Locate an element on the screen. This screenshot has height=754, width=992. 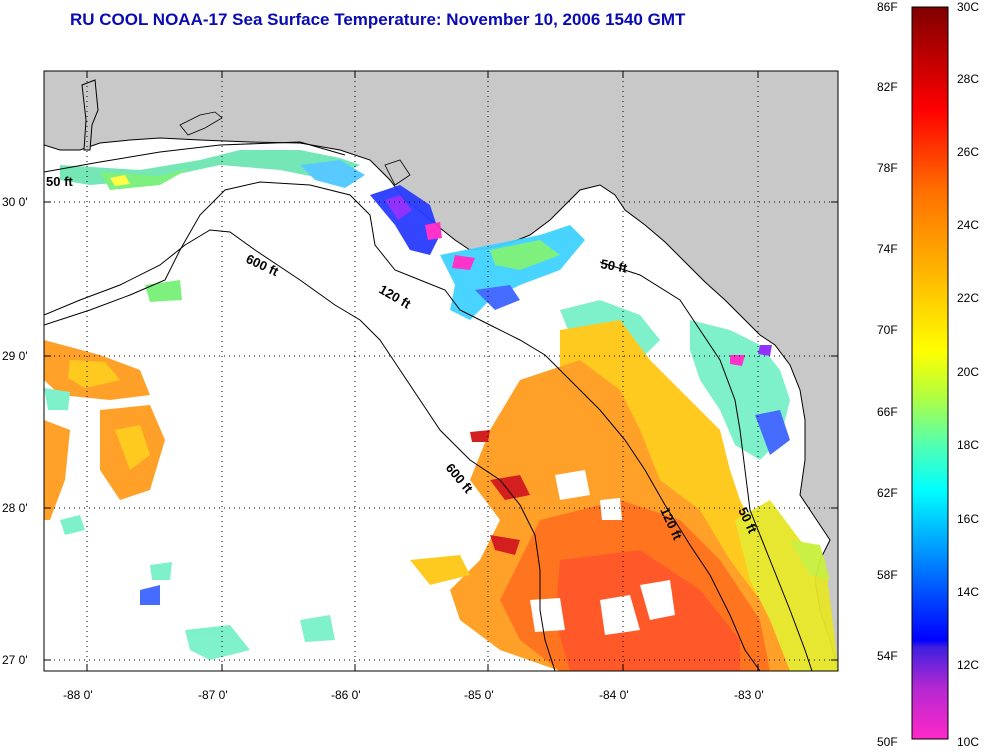
colorbar-c-label: 28C is located at coordinates (968, 79).